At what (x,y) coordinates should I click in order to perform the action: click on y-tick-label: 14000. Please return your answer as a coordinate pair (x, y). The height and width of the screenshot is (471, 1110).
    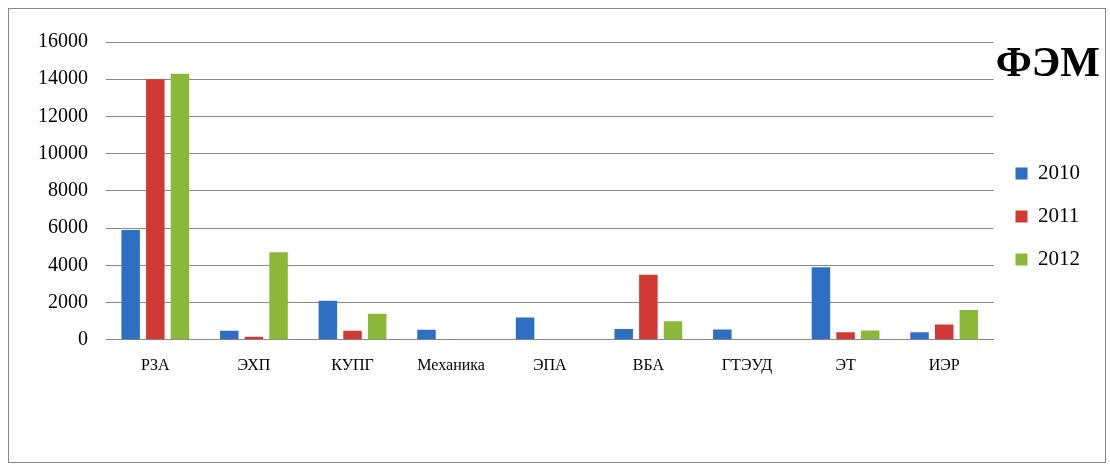
    Looking at the image, I should click on (63, 77).